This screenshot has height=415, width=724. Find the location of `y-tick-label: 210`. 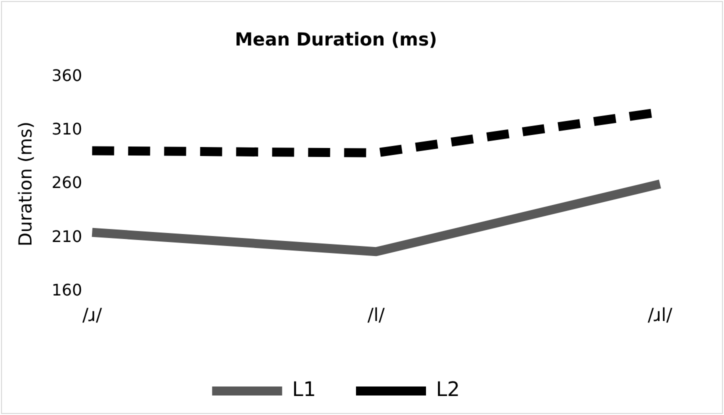

y-tick-label: 210 is located at coordinates (67, 236).